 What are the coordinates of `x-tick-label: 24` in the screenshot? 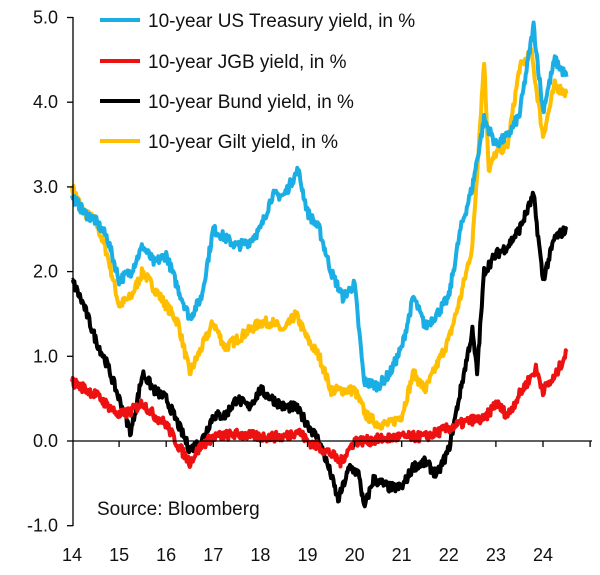 It's located at (543, 555).